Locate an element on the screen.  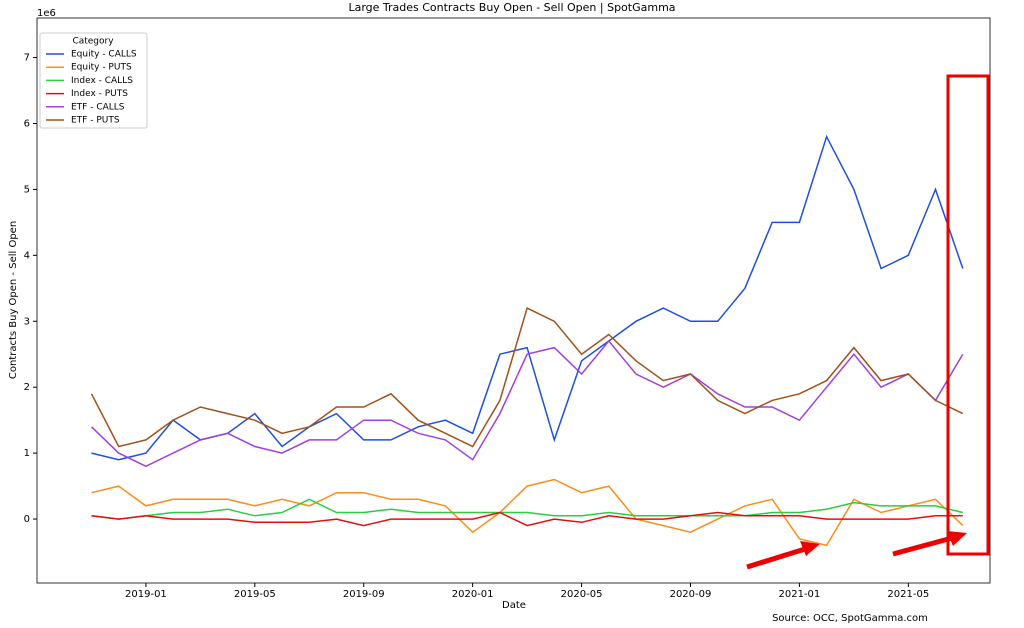
highlight-box is located at coordinates (968, 315).